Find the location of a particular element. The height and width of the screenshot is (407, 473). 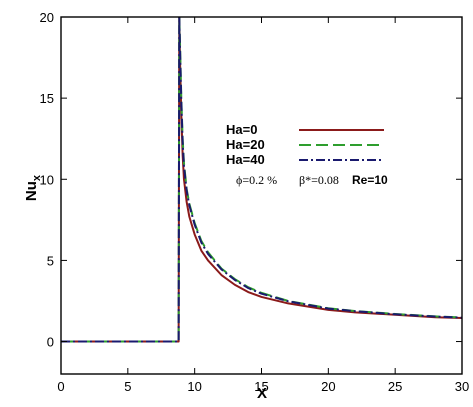

x-tick-label: 30 is located at coordinates (462, 386).